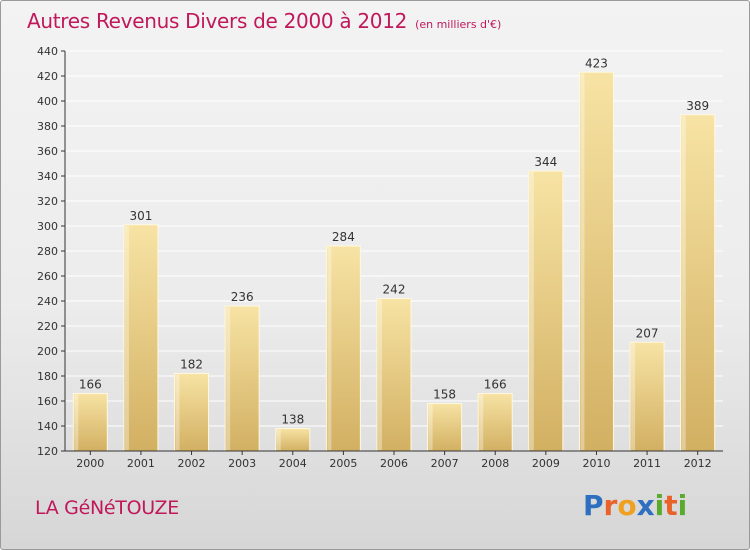 Image resolution: width=750 pixels, height=550 pixels. Describe the element at coordinates (47, 301) in the screenshot. I see `y-tick-label: 240` at that location.